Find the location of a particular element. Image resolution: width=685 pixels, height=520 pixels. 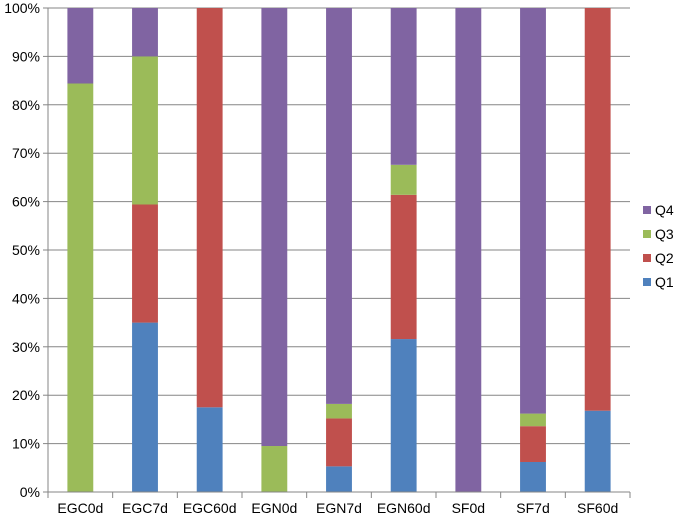

x-tick-label: EGC0d is located at coordinates (80, 508).